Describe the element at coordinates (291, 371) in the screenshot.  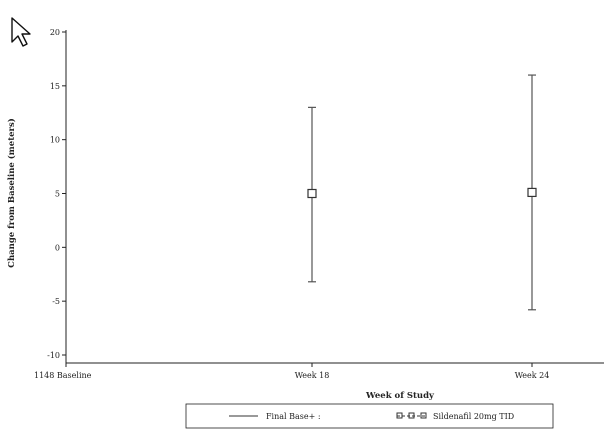
I see `x-axis-ticks: 1148 Baseline Week 18 Week 24` at that location.